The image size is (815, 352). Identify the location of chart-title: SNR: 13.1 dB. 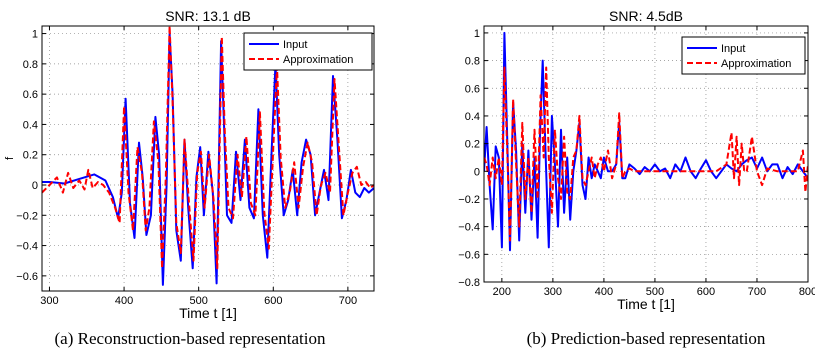
(208, 16).